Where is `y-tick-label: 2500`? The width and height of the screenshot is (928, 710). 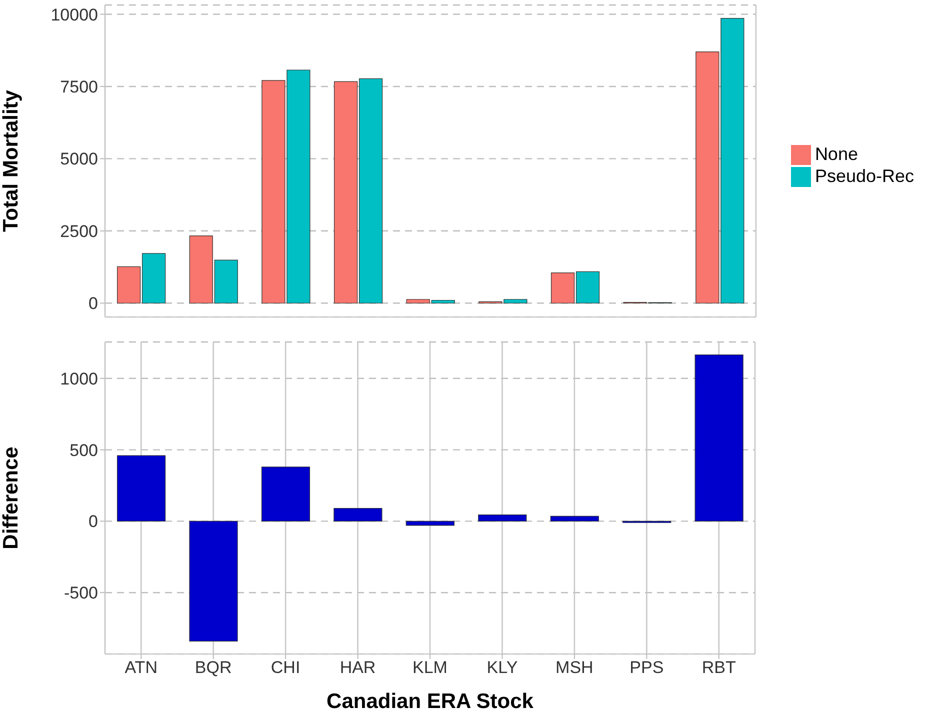
y-tick-label: 2500 is located at coordinates (79, 231).